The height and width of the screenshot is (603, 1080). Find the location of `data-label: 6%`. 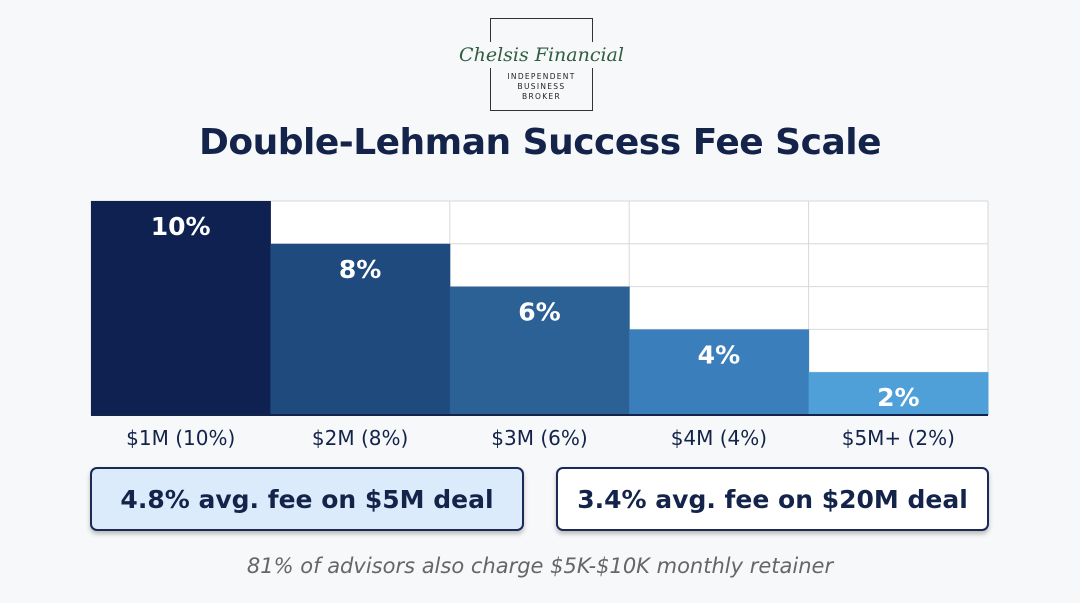

data-label: 6% is located at coordinates (539, 312).